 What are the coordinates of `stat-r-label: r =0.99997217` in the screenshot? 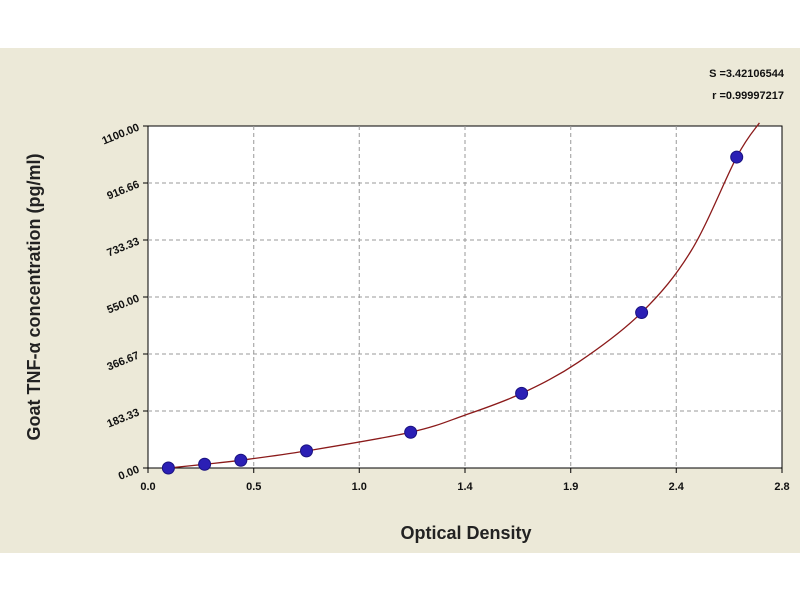 It's located at (748, 96).